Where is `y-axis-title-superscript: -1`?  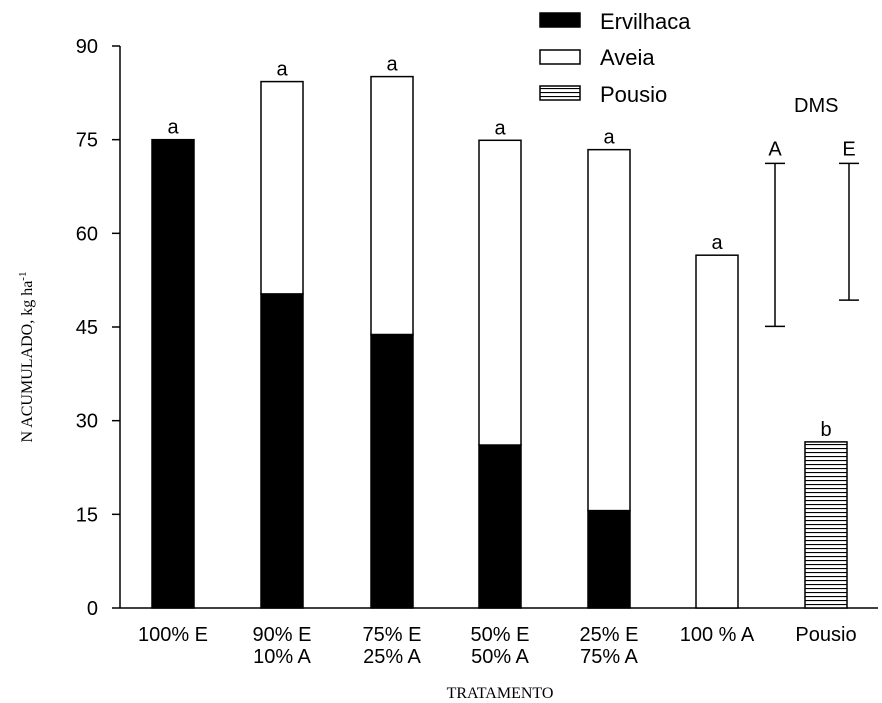
y-axis-title-superscript: -1 is located at coordinates (23, 276).